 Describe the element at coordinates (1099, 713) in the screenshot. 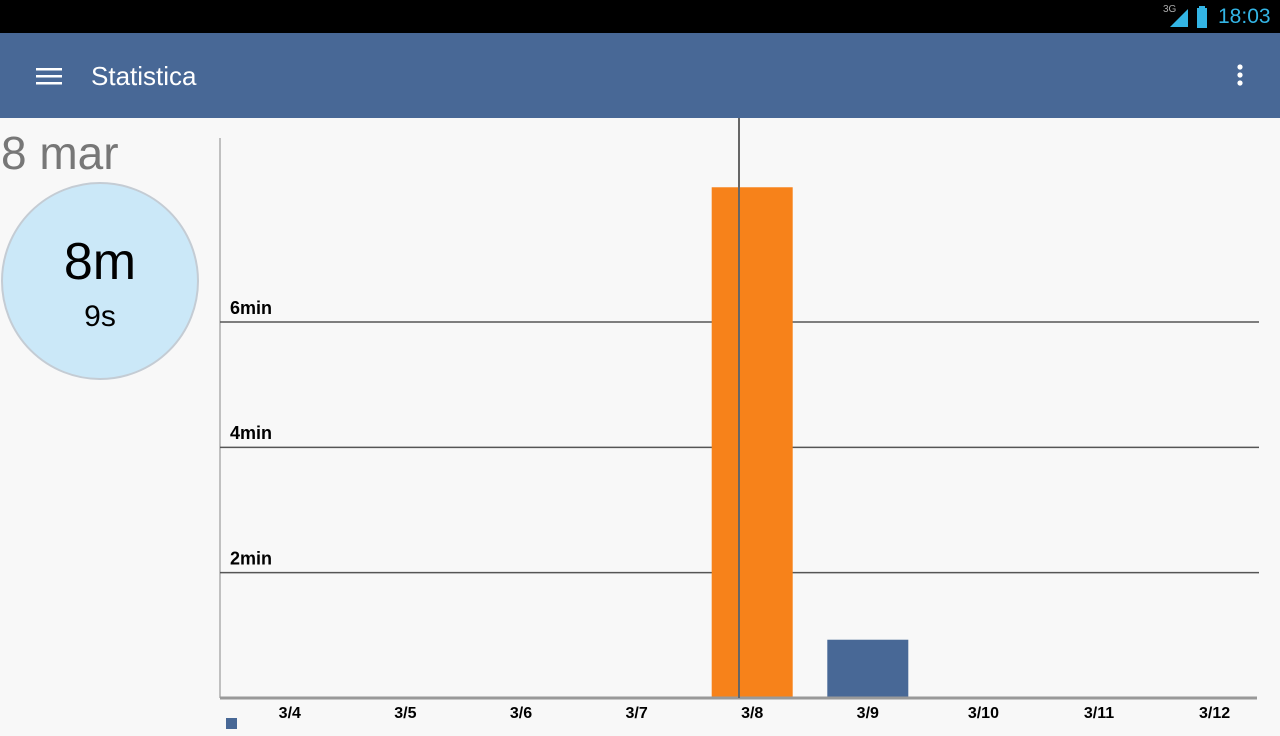

I see `x-tick-label: 3/11` at that location.